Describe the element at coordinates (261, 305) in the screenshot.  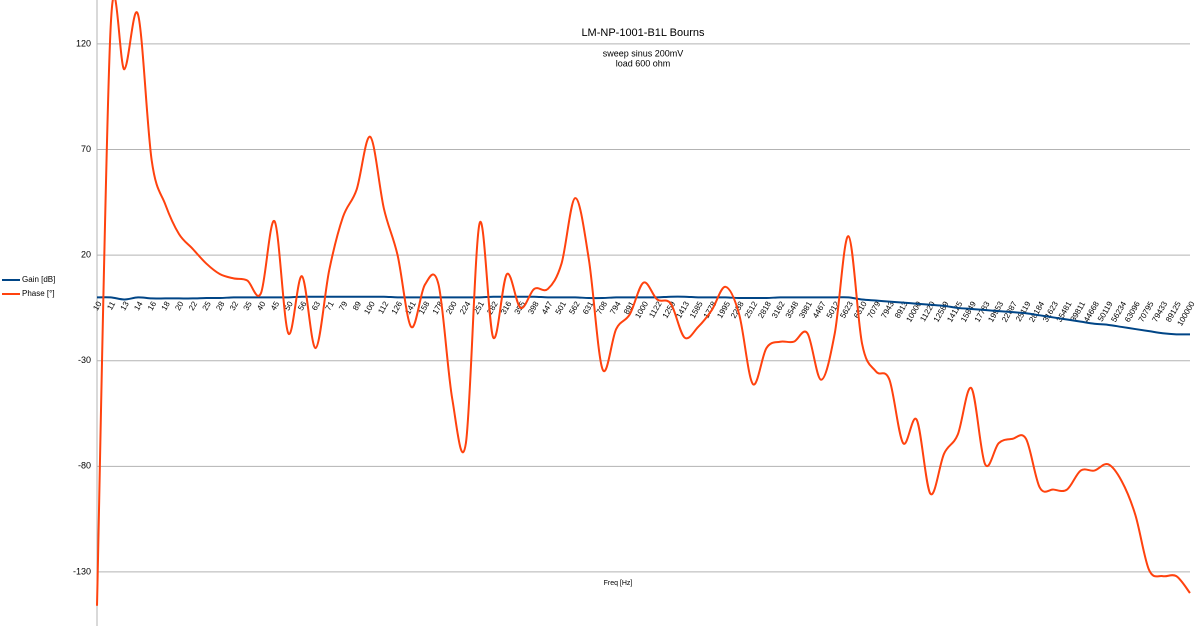
I see `x-tick-label: 40` at that location.